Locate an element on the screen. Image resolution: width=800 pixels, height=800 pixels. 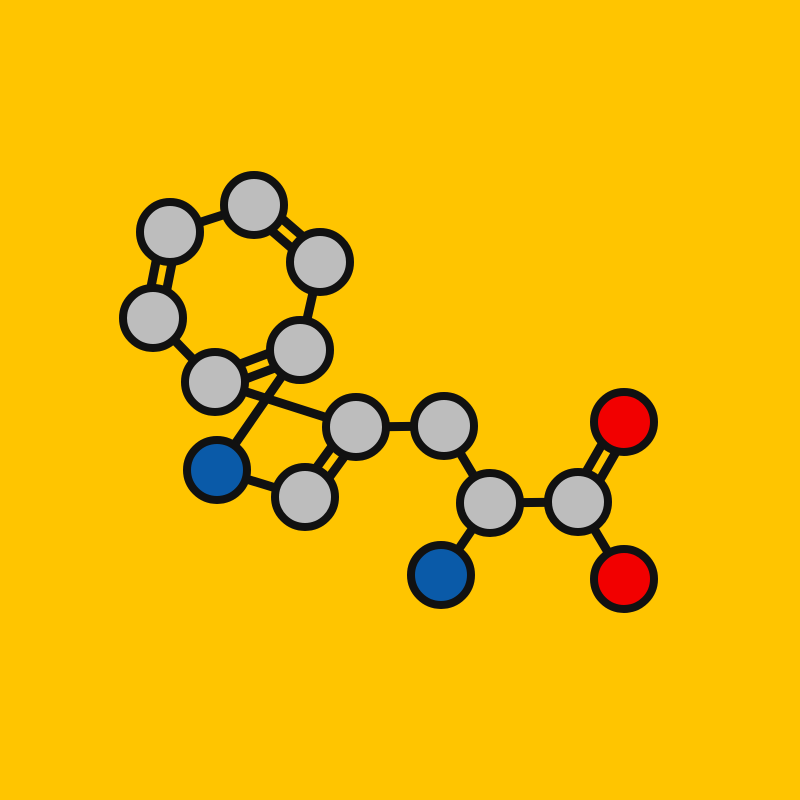
nitrogen-atom-n1 is located at coordinates (217, 470).